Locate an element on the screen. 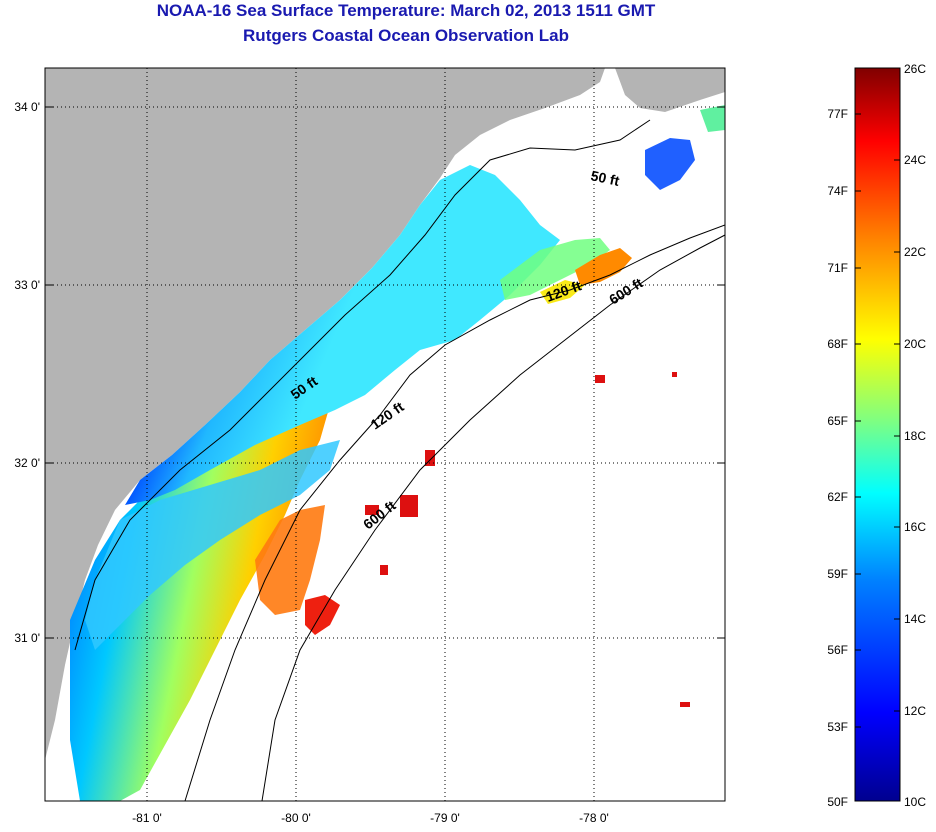  warm-pixels is located at coordinates (527, 539).